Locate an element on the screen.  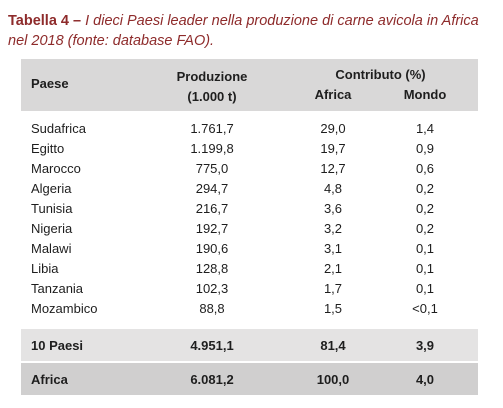
table-row: Sudafrica 1.761,7 29,0 1,4 is located at coordinates (249, 129).